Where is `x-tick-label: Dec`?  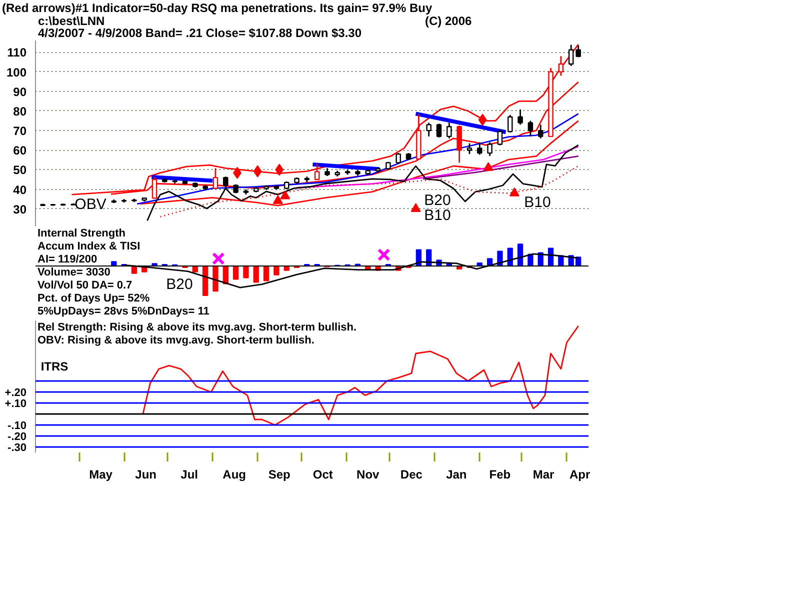 x-tick-label: Dec is located at coordinates (411, 475).